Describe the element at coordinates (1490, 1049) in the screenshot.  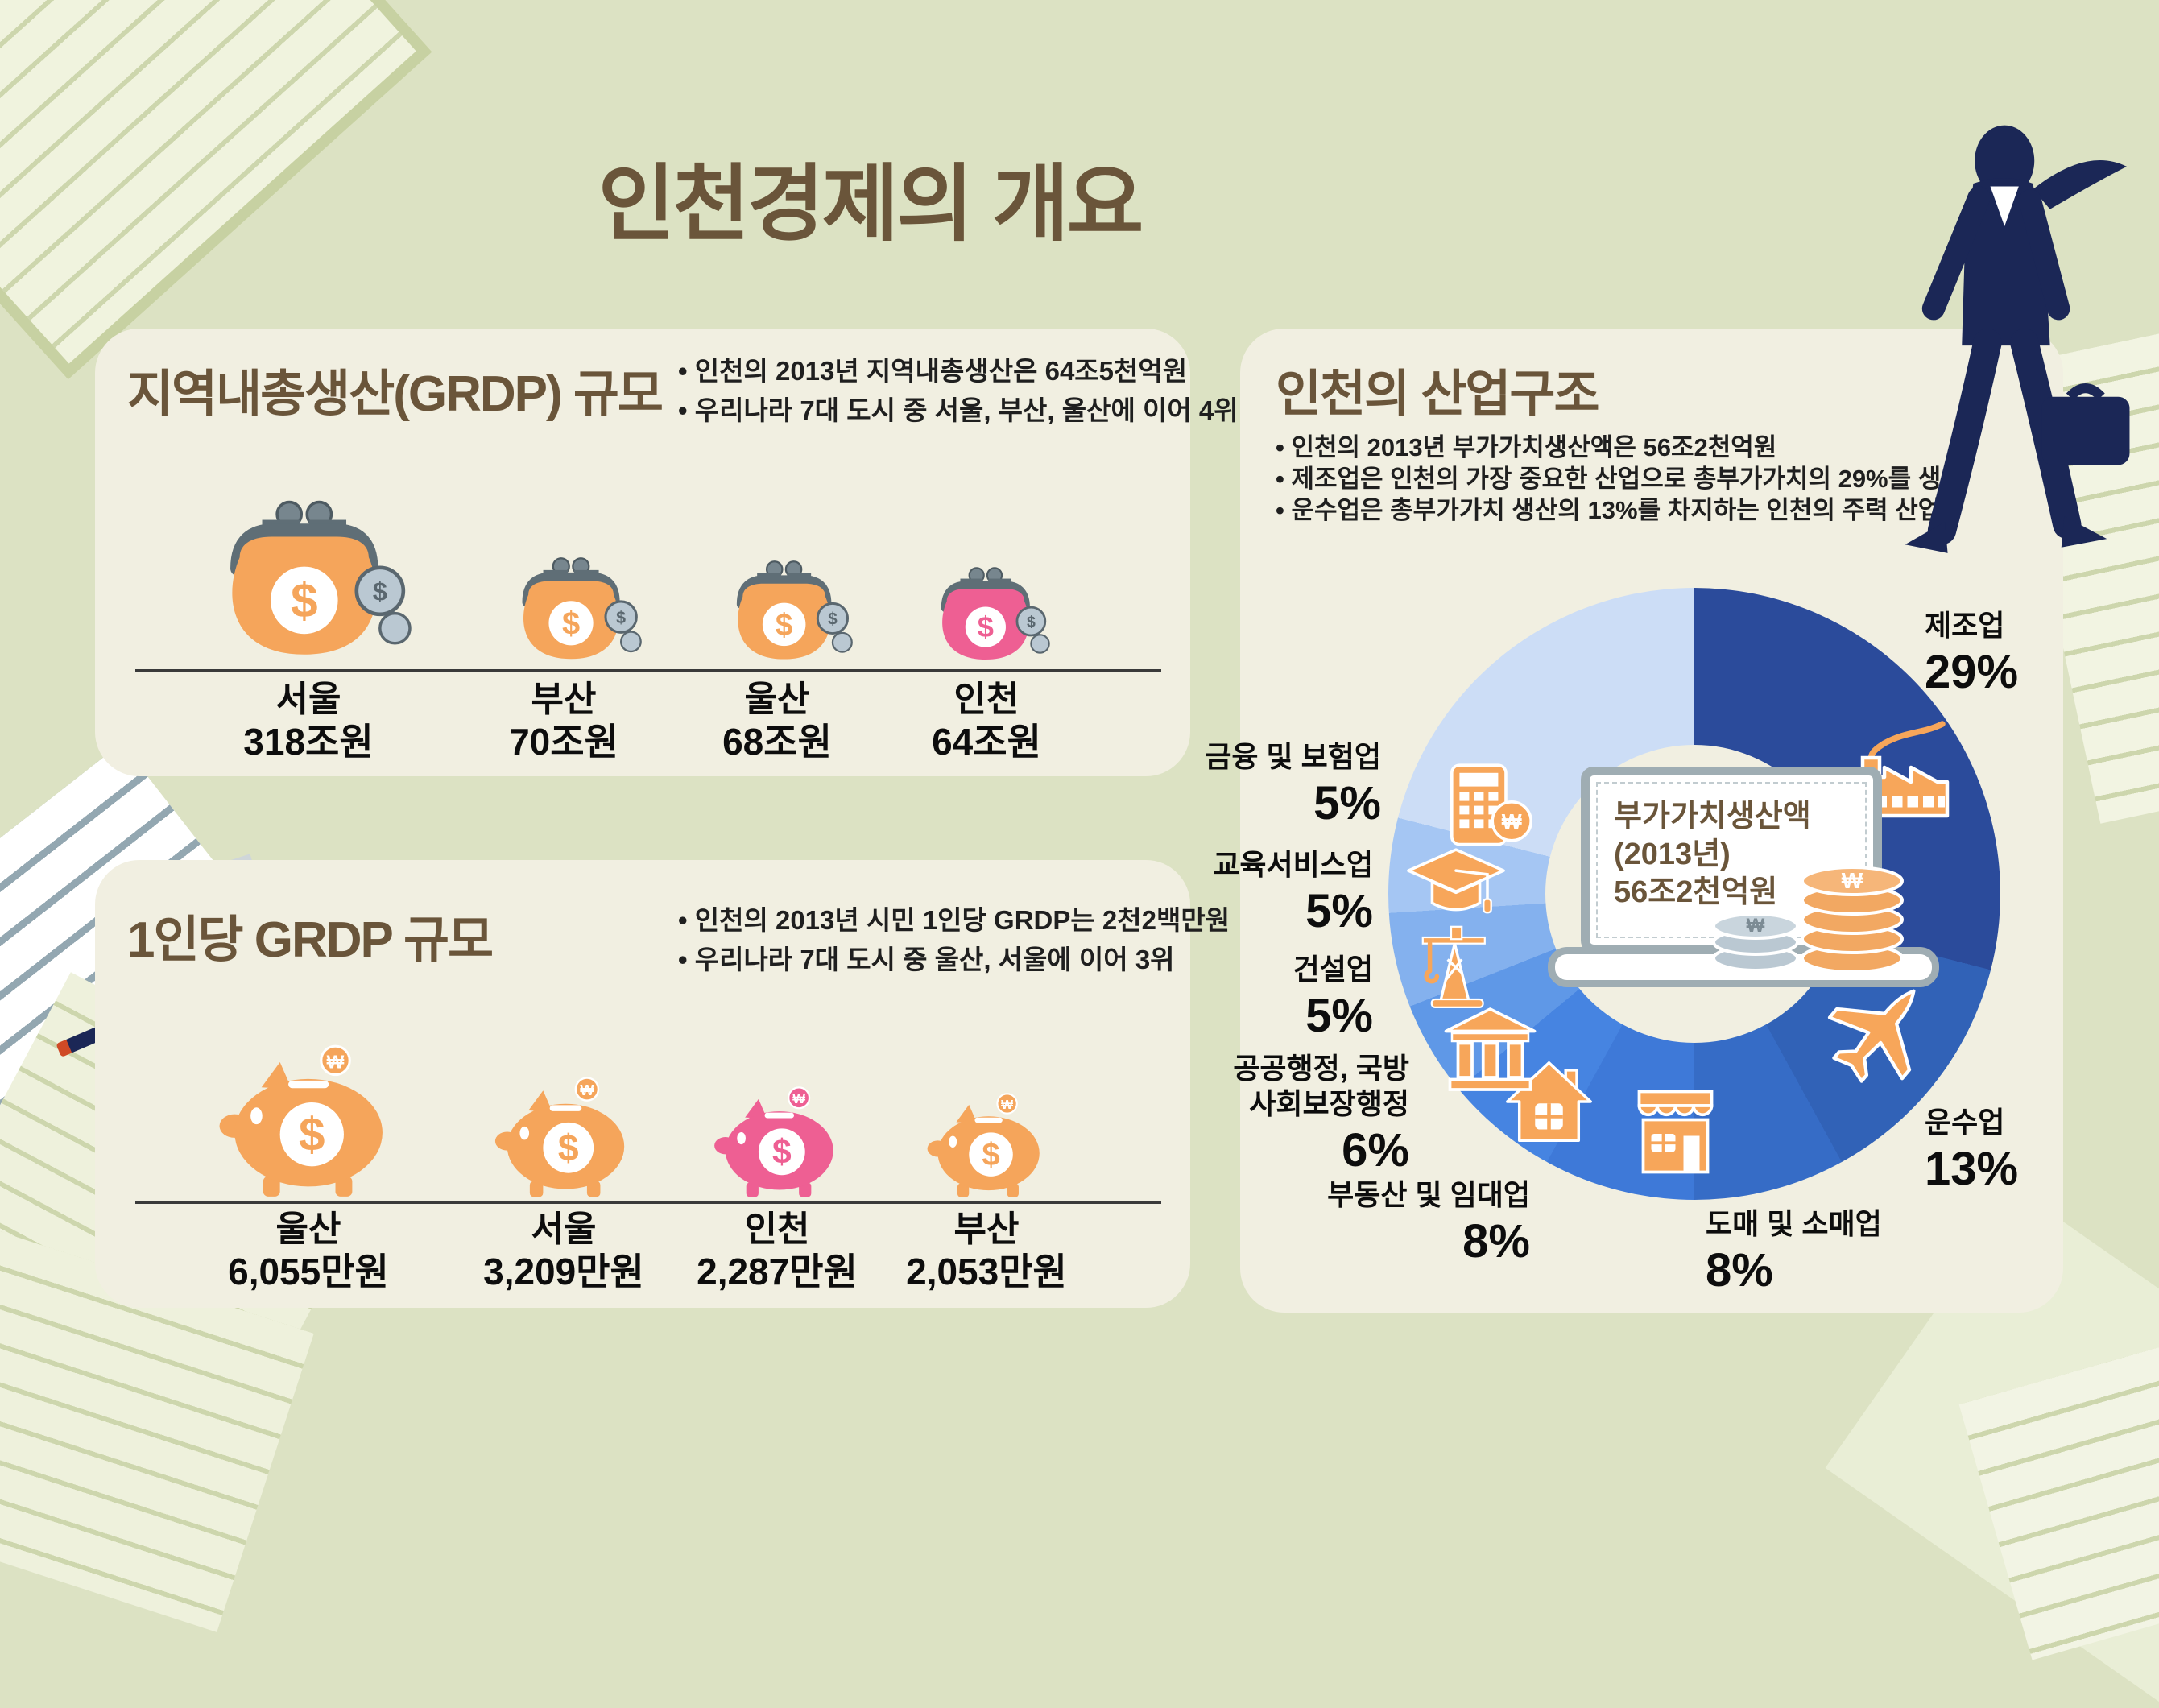
I see `bank-icon` at that location.